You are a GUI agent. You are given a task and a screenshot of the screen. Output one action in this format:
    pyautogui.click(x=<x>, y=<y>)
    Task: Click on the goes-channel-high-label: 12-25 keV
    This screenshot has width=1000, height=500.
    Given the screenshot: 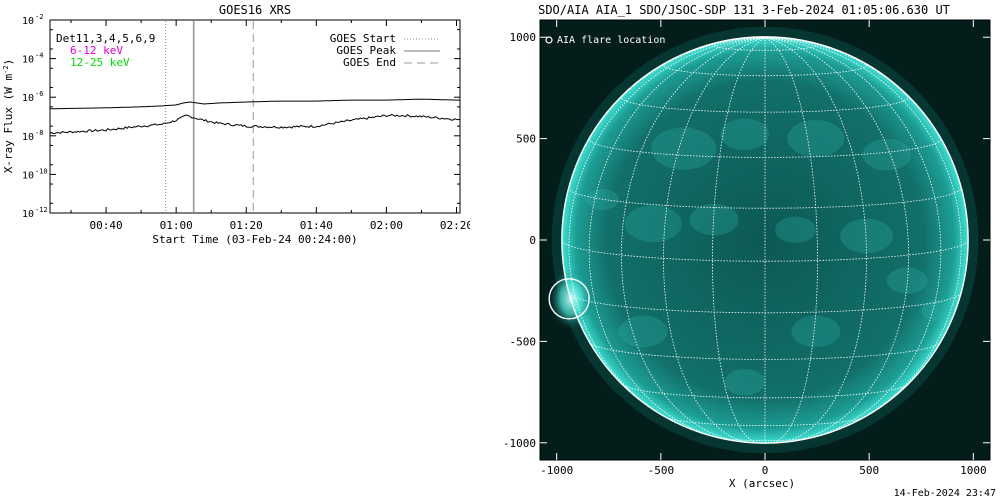 What is the action you would take?
    pyautogui.click(x=100, y=62)
    